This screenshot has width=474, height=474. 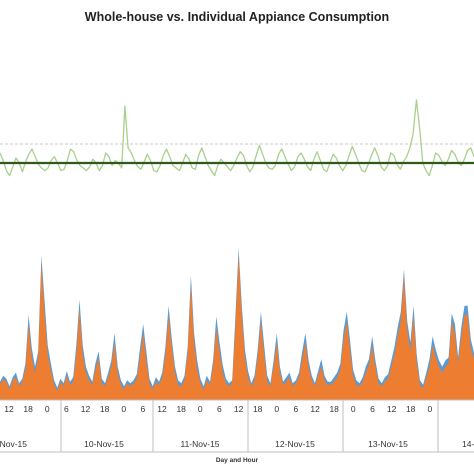 What do you see at coordinates (388, 444) in the screenshot?
I see `day-label: 13-Nov-15` at bounding box center [388, 444].